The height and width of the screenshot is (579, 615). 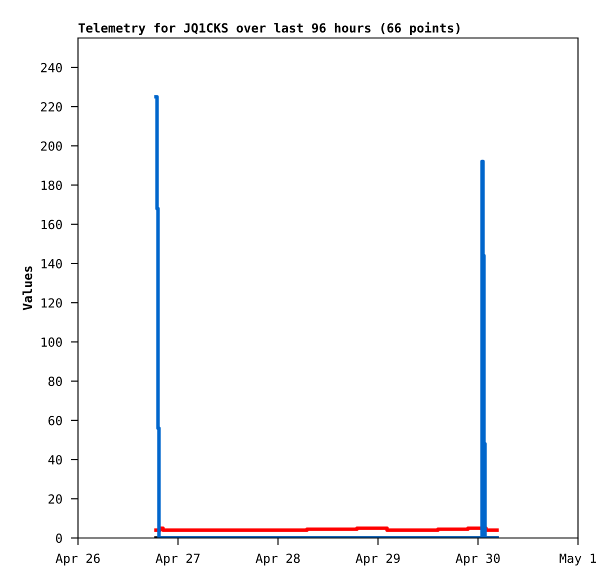 I want to click on y-tick-label: 180, so click(x=52, y=185).